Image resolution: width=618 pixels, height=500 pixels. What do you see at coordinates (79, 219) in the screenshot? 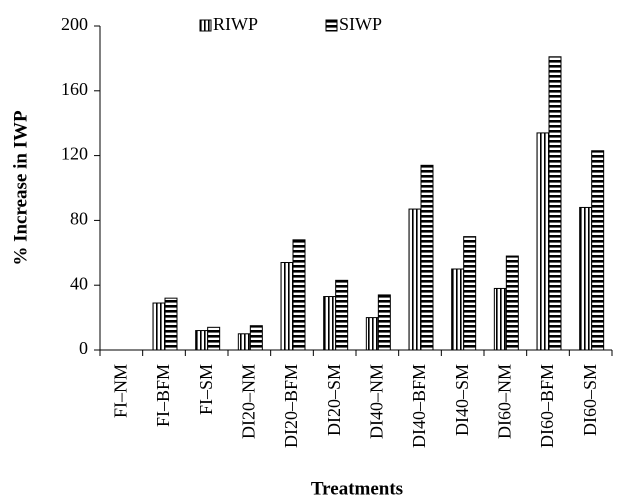
I see `y-tick-label: 80` at bounding box center [79, 219].